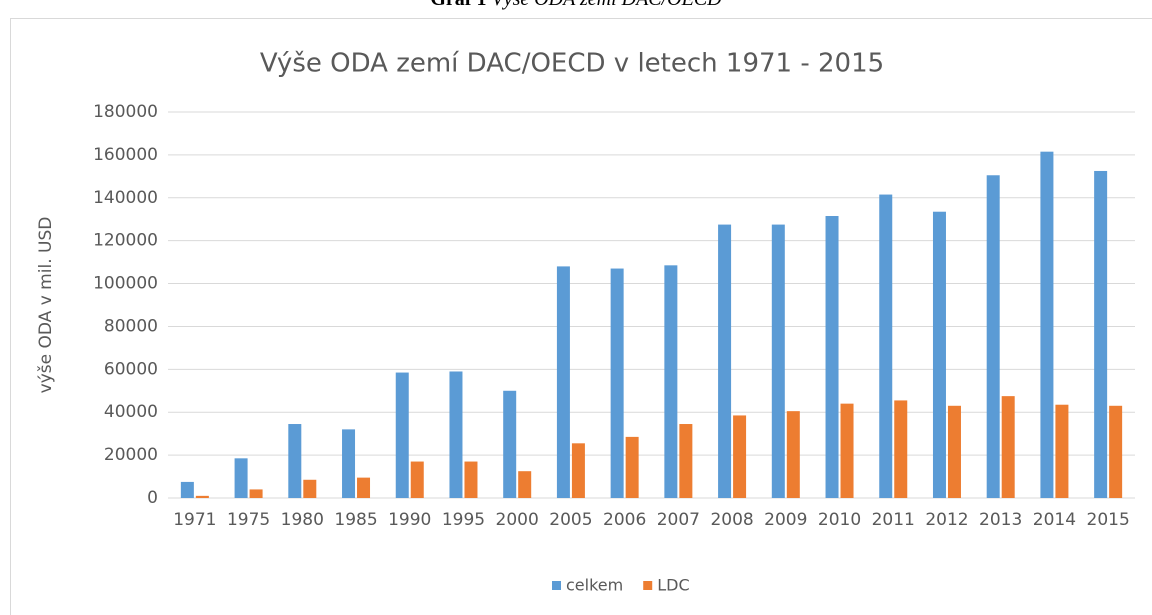 This screenshot has height=615, width=1152. I want to click on x-tick-label: 2015, so click(1108, 520).